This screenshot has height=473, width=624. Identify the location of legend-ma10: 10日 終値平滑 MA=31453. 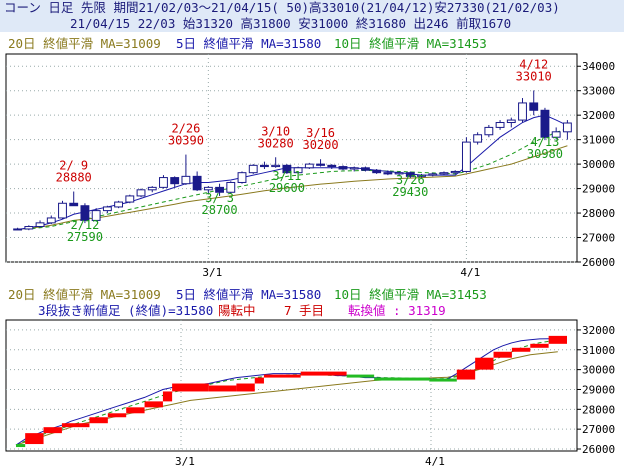
(410, 43).